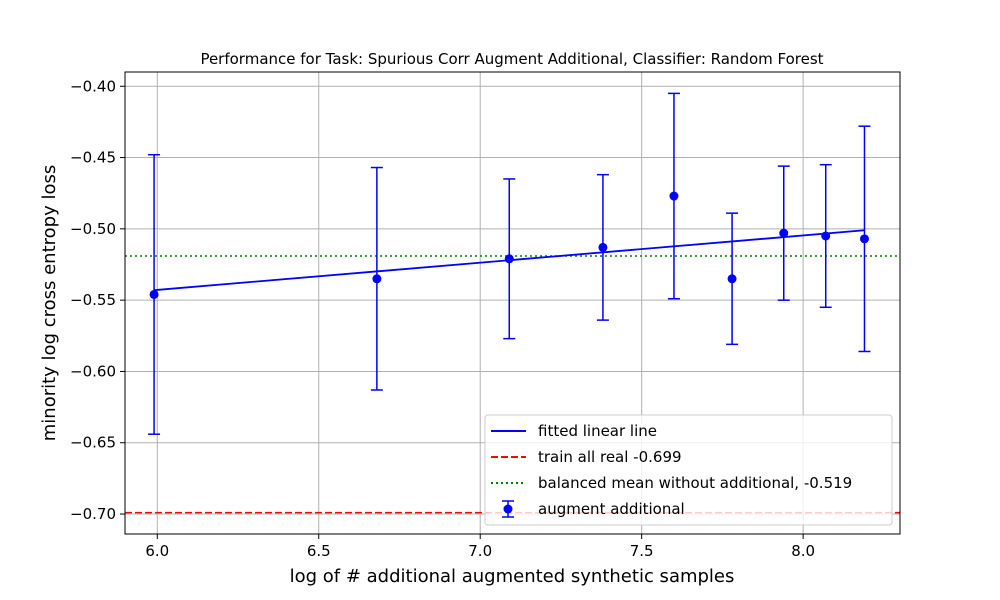 The height and width of the screenshot is (600, 1000). I want to click on x-axis: 6.0 6.5 7.0 7.5 8.0, so click(480, 547).